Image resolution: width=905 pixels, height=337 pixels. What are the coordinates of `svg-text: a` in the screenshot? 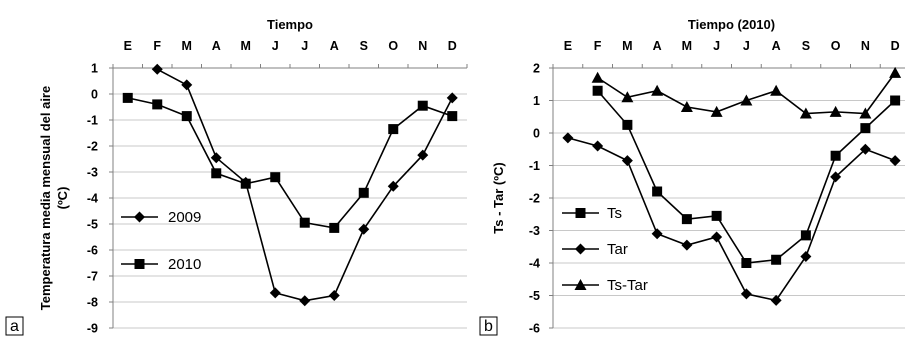 It's located at (14, 326).